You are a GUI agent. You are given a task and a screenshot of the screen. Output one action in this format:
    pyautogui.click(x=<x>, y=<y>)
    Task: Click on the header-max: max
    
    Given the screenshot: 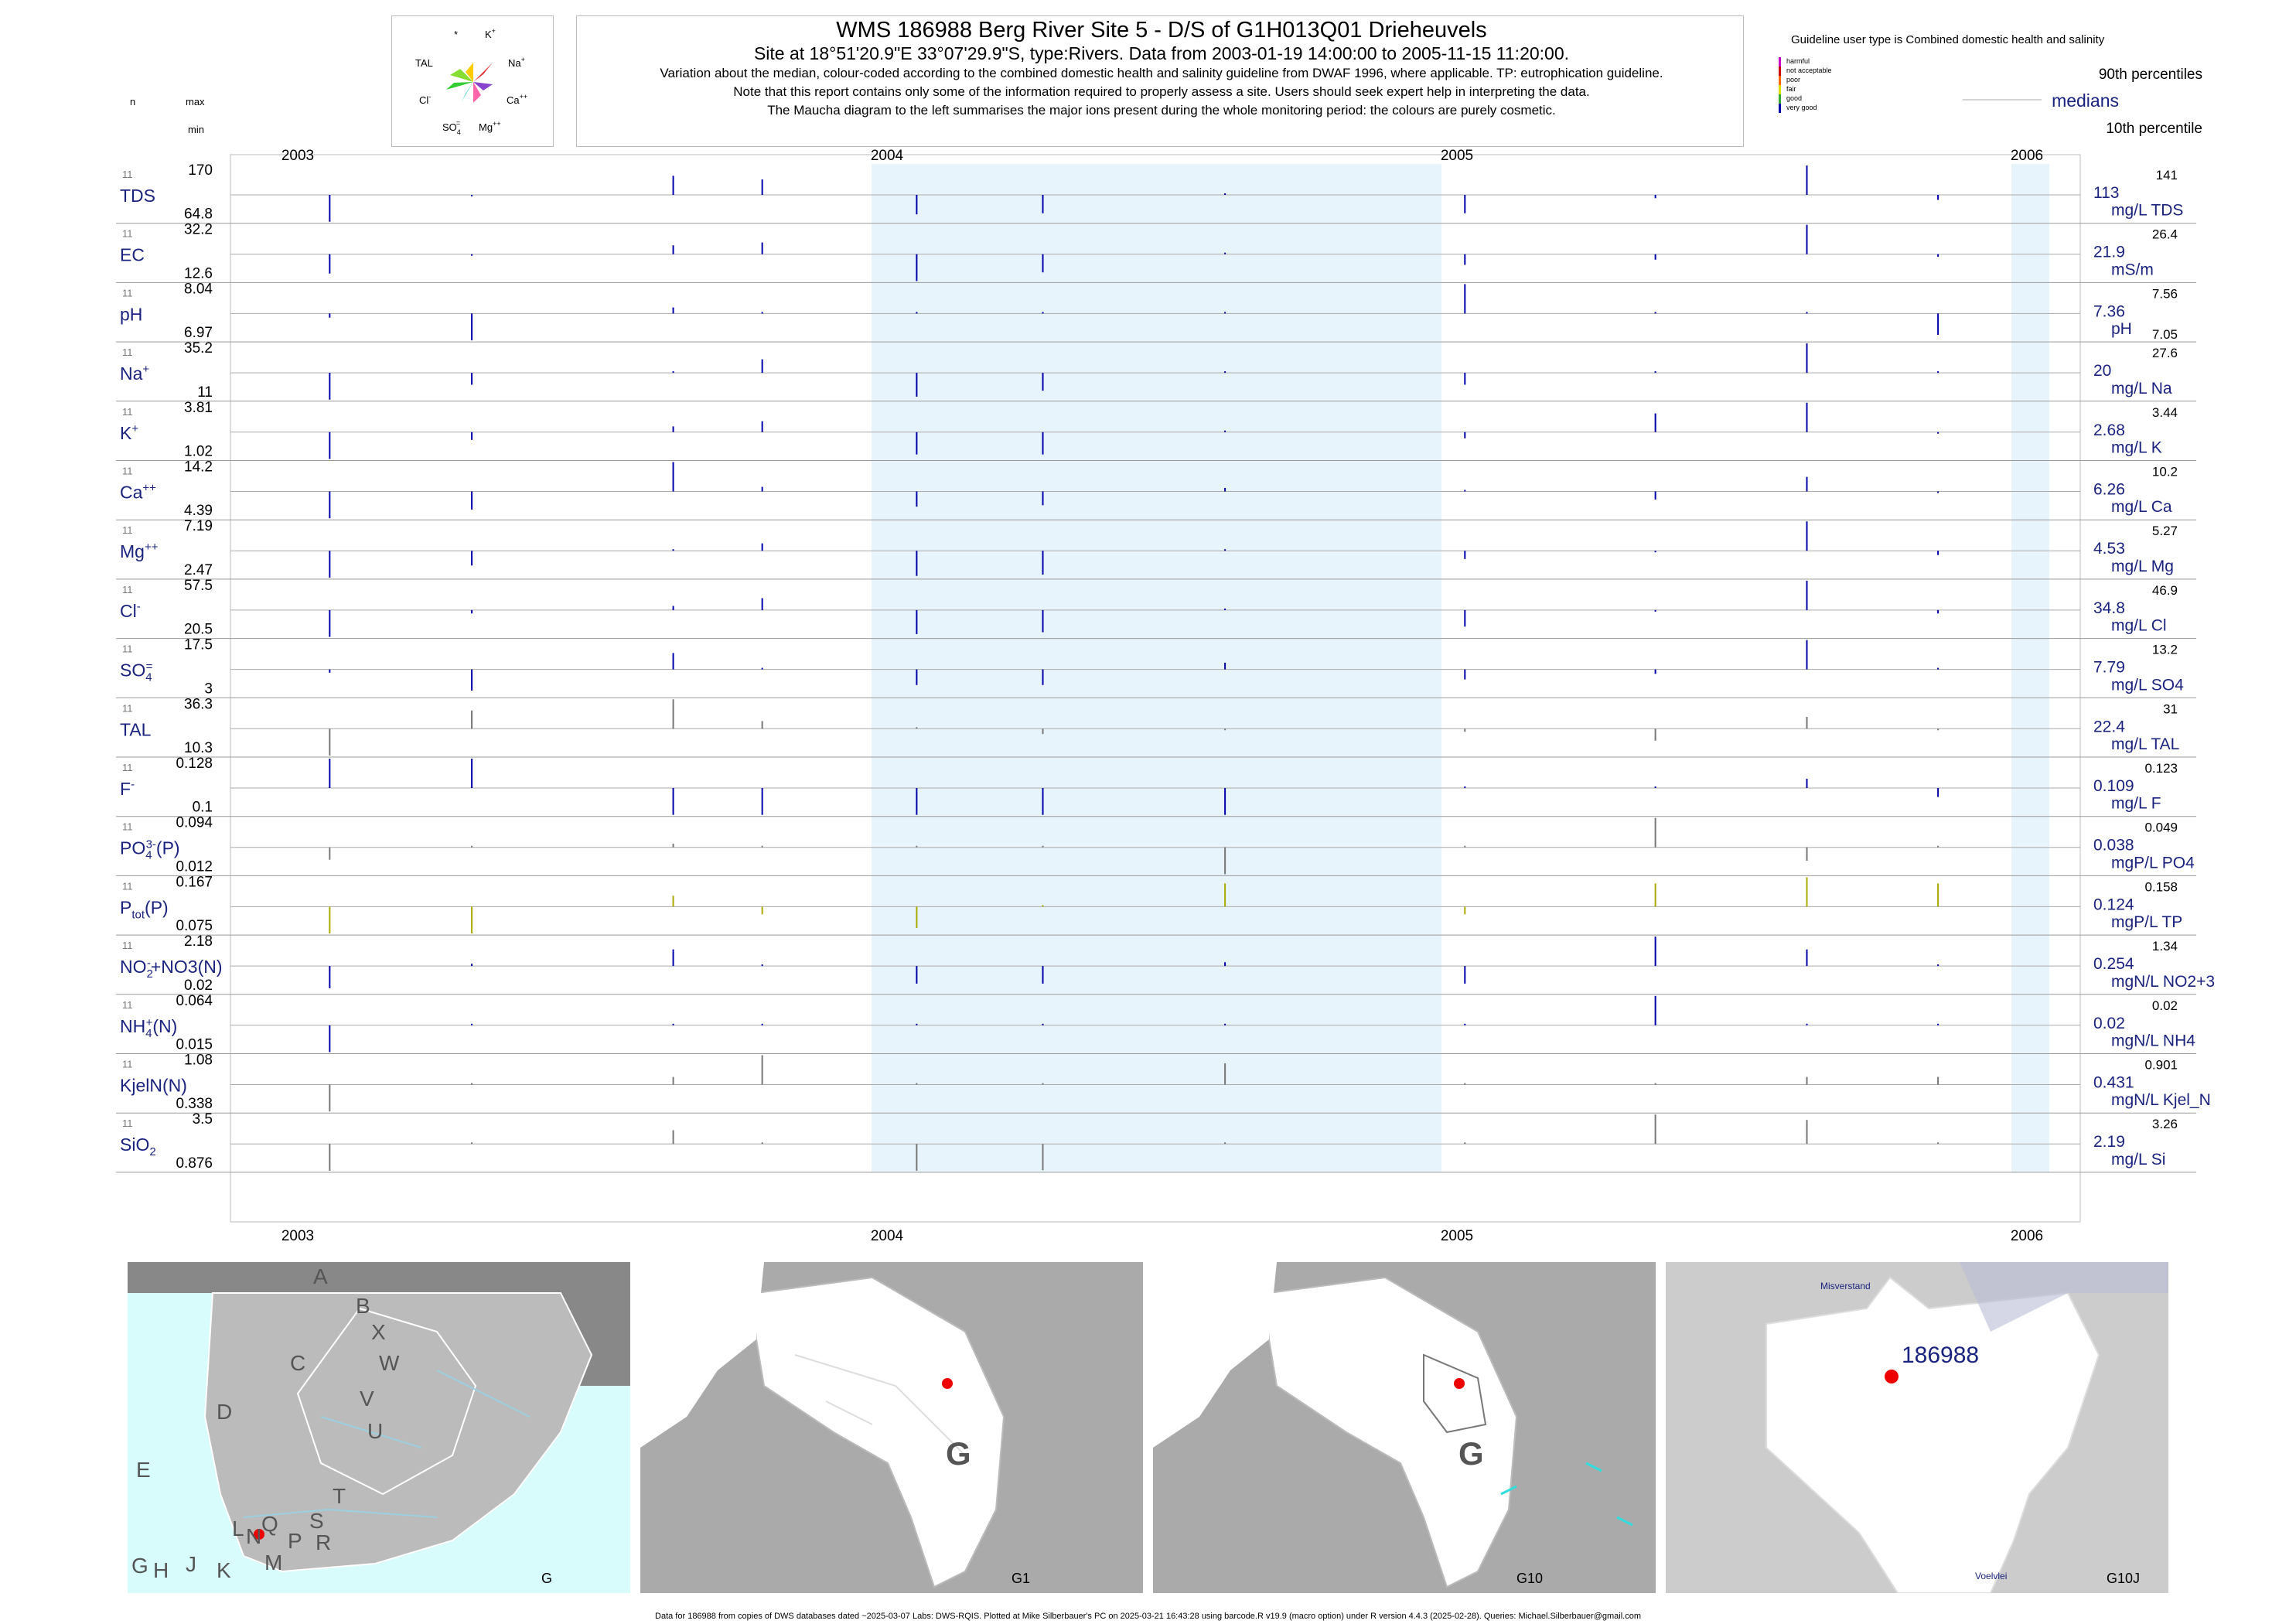 What is the action you would take?
    pyautogui.click(x=195, y=101)
    